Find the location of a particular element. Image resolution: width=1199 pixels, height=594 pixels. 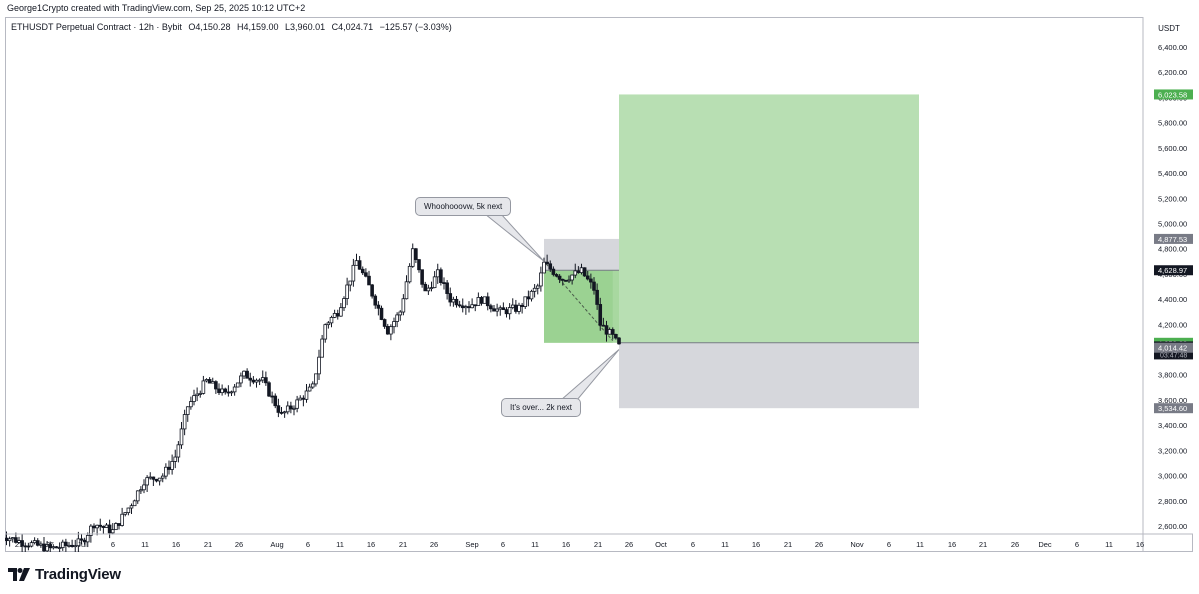

callout-2k: It's over... 2k next is located at coordinates (541, 407).